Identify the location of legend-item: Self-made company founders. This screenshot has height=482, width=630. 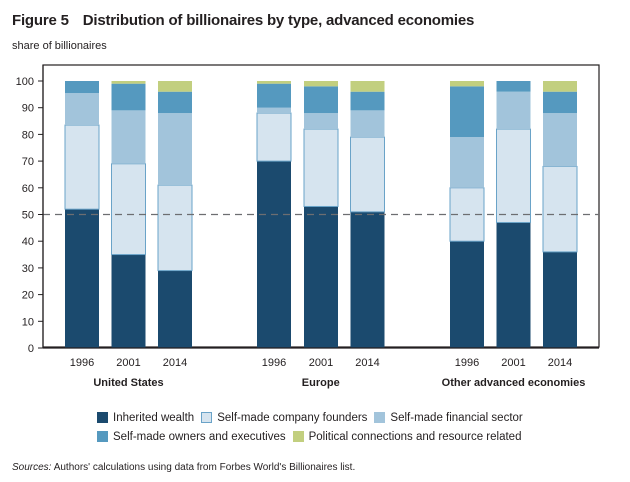
(284, 418).